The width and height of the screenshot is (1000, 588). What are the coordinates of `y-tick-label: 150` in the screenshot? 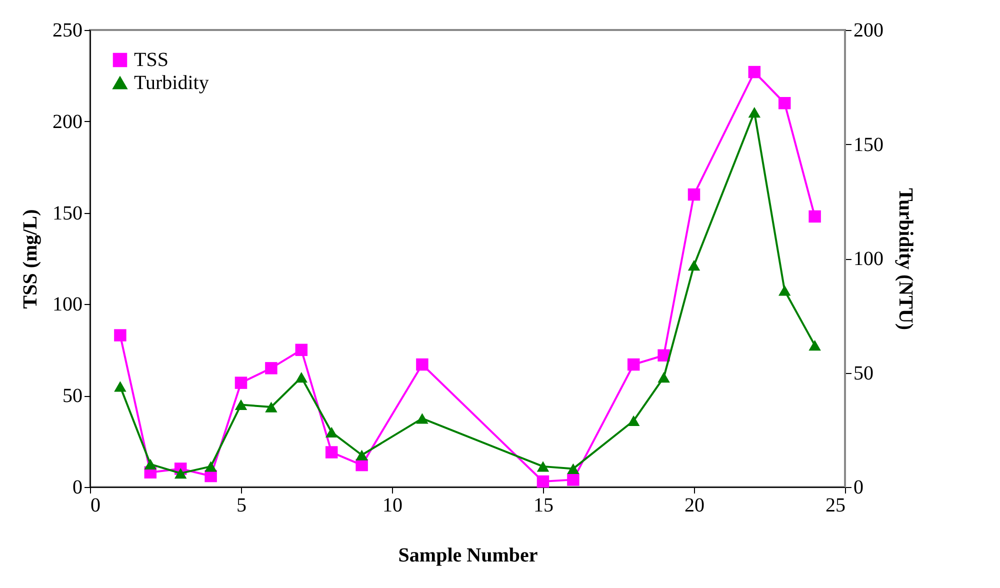 It's located at (67, 213).